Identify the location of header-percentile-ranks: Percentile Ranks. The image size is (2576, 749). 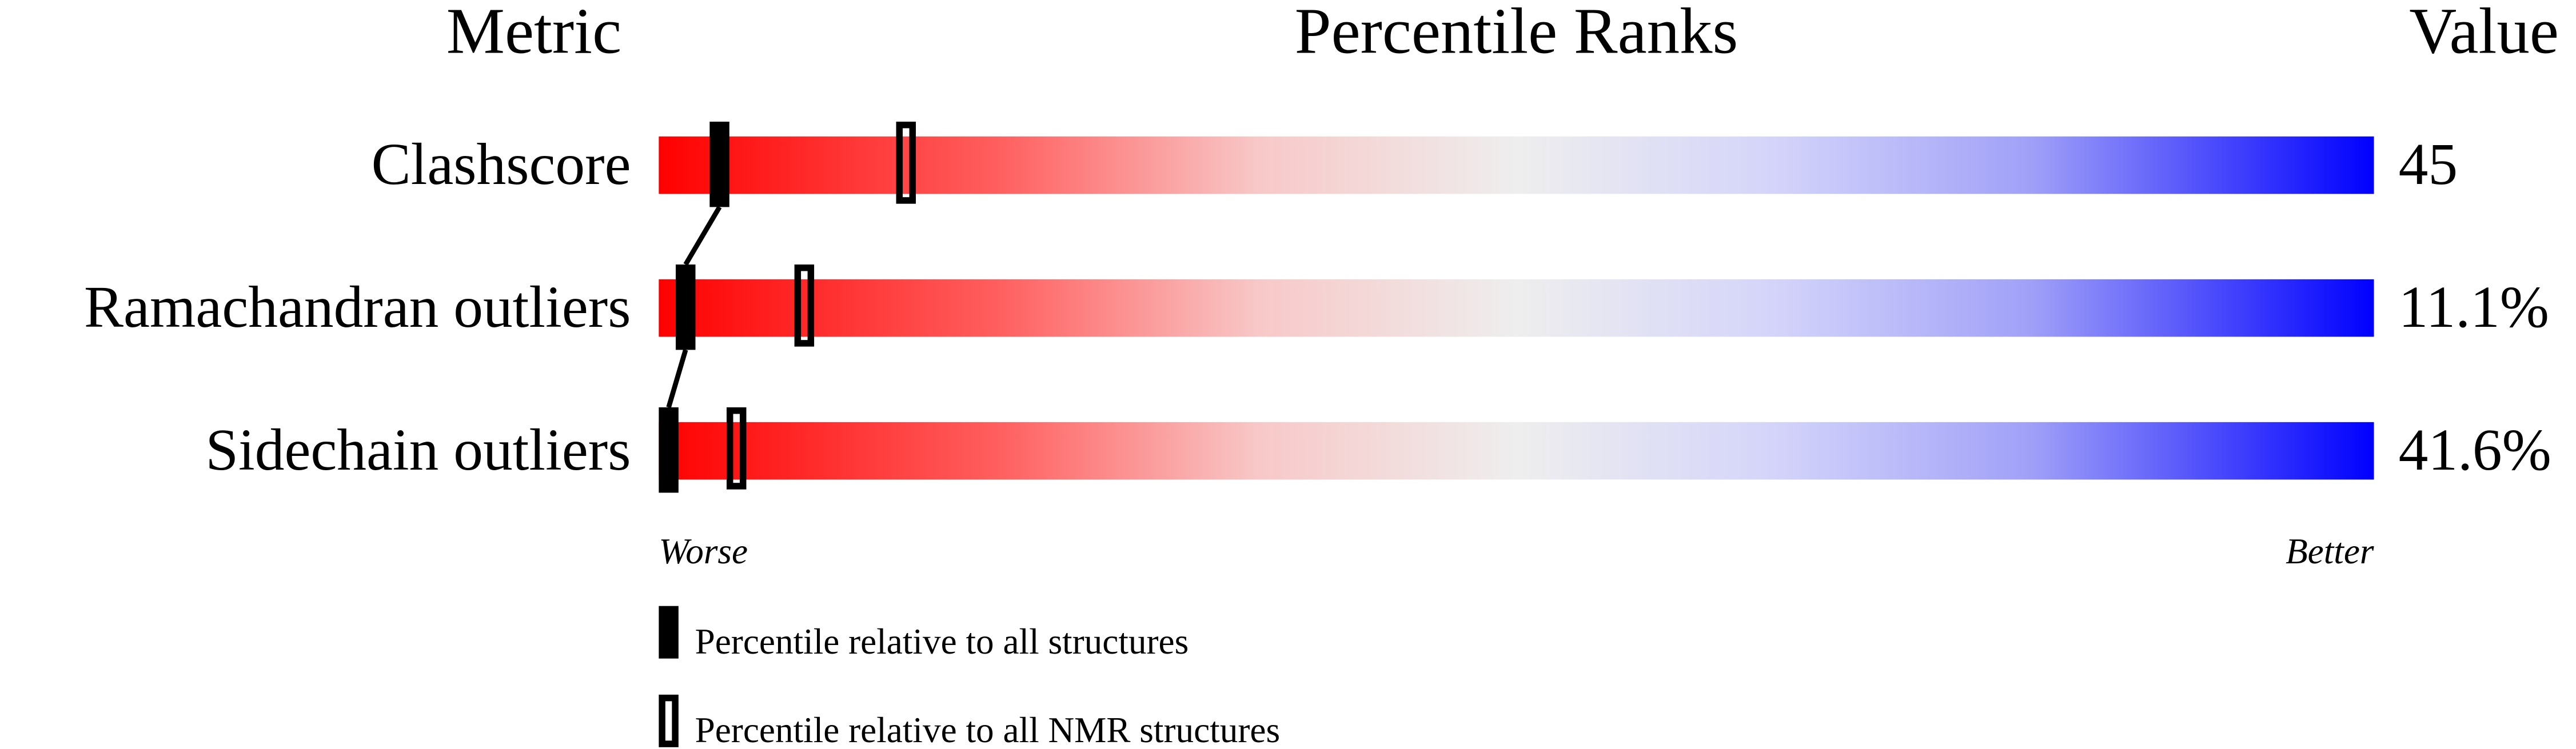
(1517, 33).